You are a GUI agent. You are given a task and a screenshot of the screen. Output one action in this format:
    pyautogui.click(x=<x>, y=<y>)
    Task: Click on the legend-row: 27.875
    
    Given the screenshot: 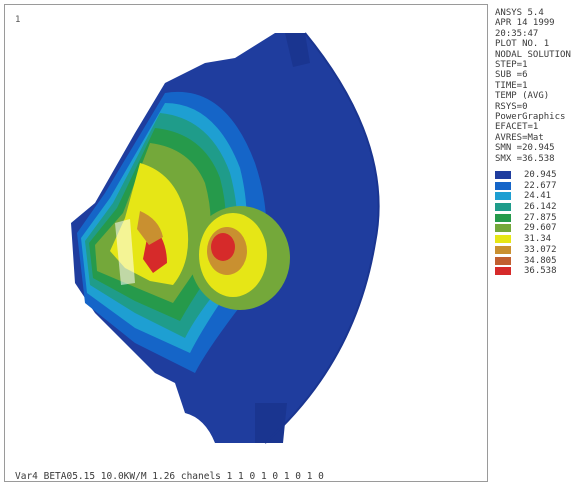 What is the action you would take?
    pyautogui.click(x=538, y=218)
    